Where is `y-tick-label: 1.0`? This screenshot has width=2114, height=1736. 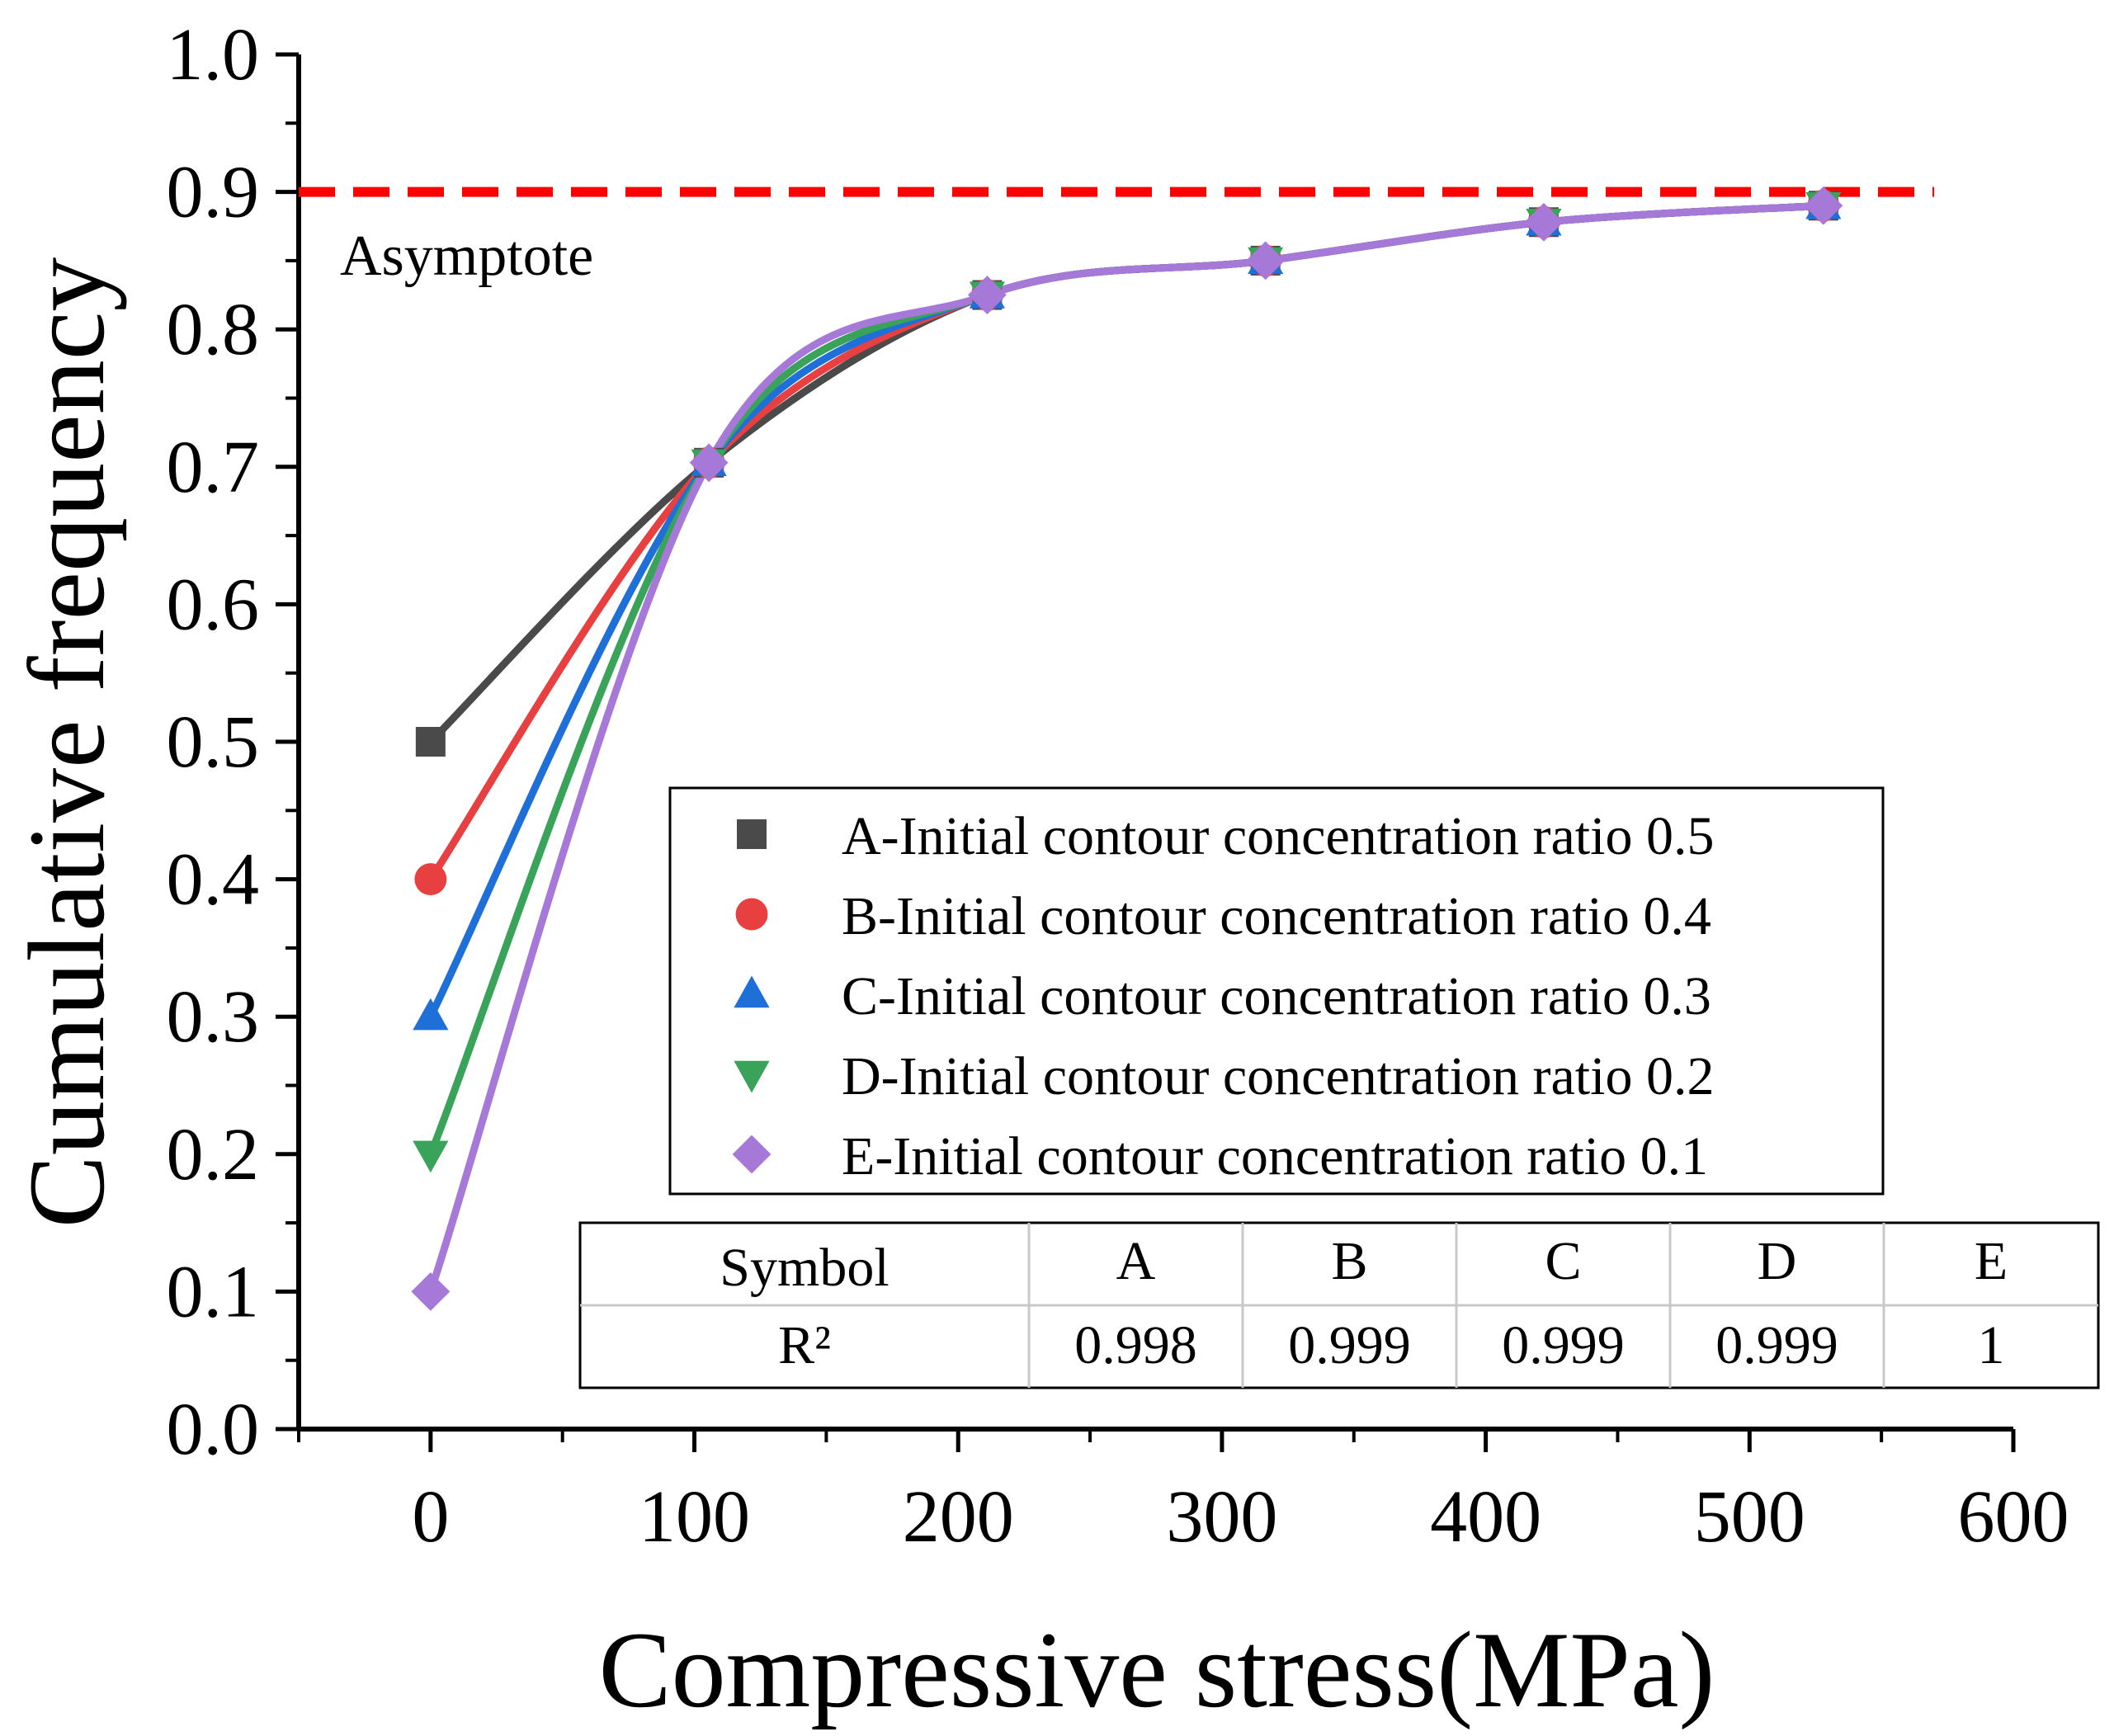 y-tick-label: 1.0 is located at coordinates (214, 55).